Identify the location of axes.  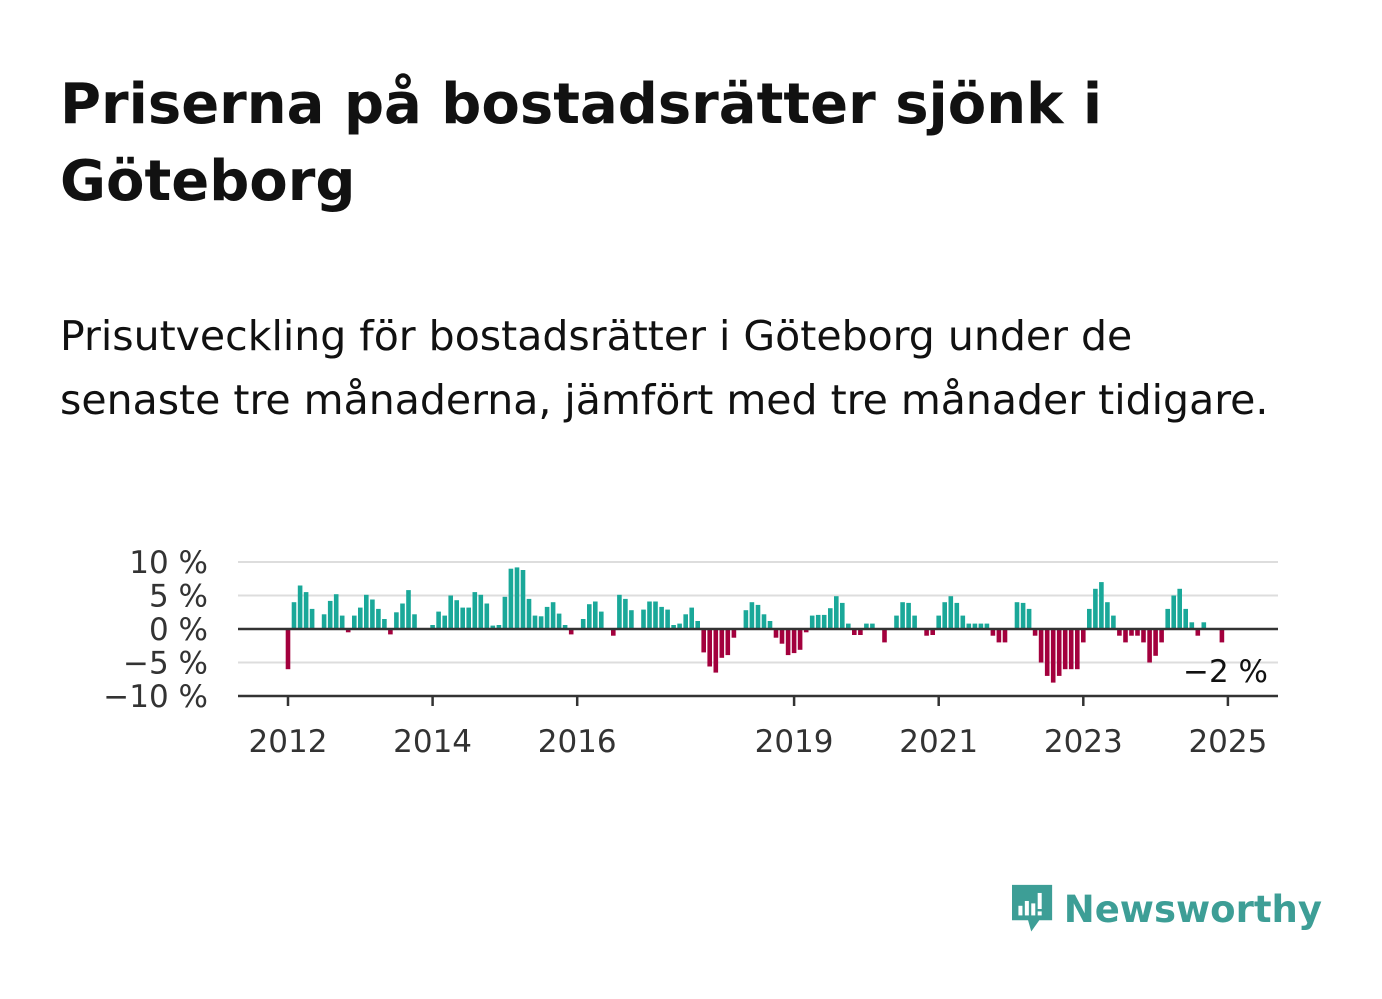
(758, 666).